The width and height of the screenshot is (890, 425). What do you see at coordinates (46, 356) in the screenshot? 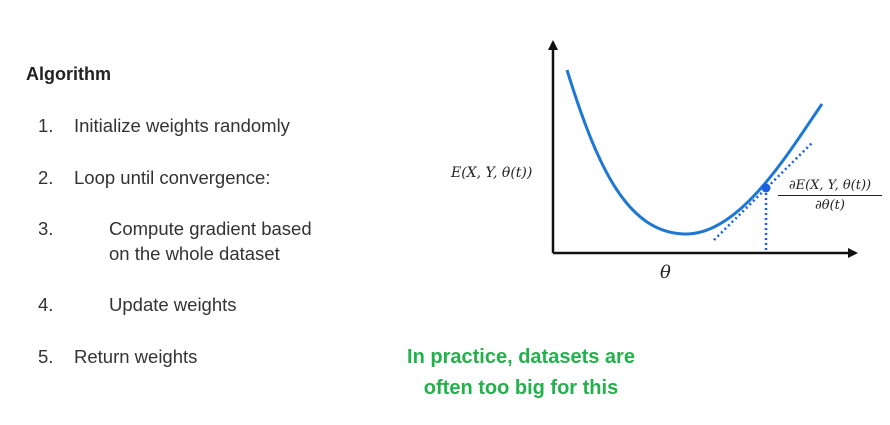
I see `step-number: 5.` at bounding box center [46, 356].